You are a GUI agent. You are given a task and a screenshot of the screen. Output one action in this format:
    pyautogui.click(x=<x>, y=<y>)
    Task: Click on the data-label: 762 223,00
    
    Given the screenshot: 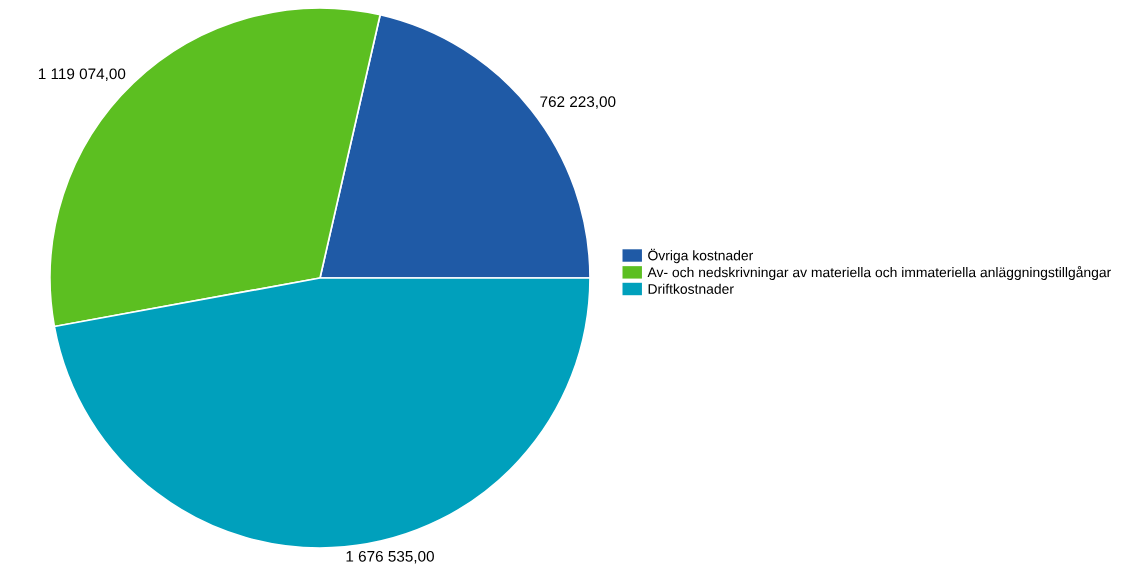 What is the action you would take?
    pyautogui.click(x=578, y=102)
    